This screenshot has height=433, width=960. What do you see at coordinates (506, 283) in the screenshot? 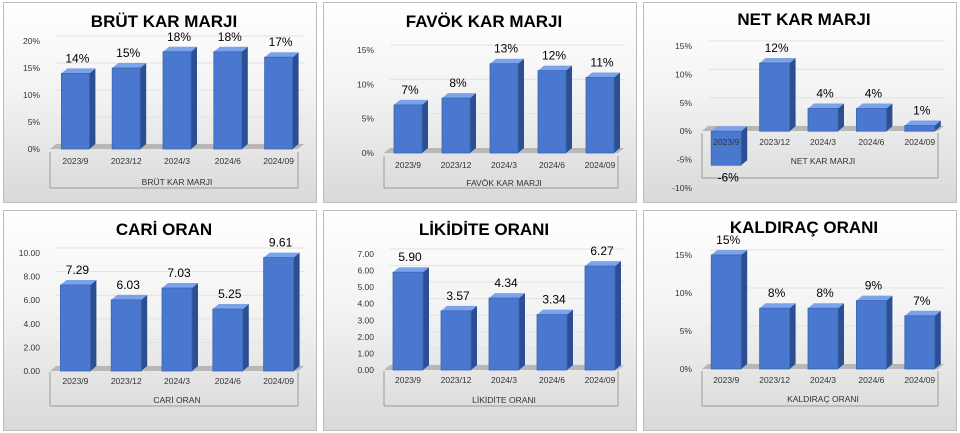
I see `data-label: 4.34` at bounding box center [506, 283].